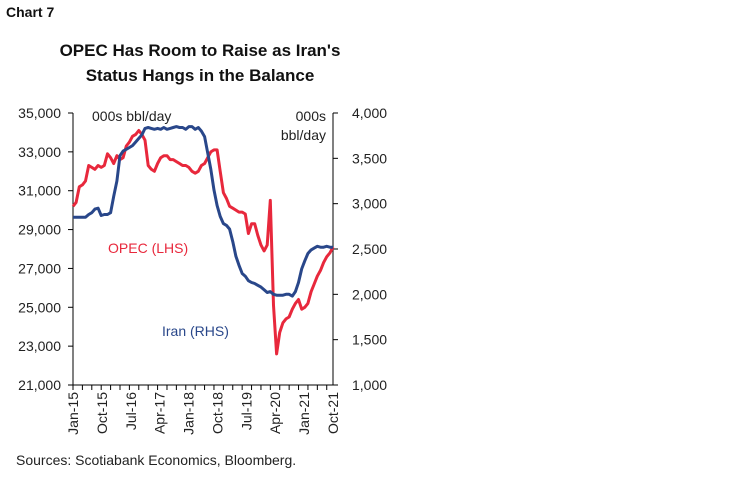 The image size is (750, 477). Describe the element at coordinates (189, 413) in the screenshot. I see `x-axis-tick-label: Jan-18` at that location.